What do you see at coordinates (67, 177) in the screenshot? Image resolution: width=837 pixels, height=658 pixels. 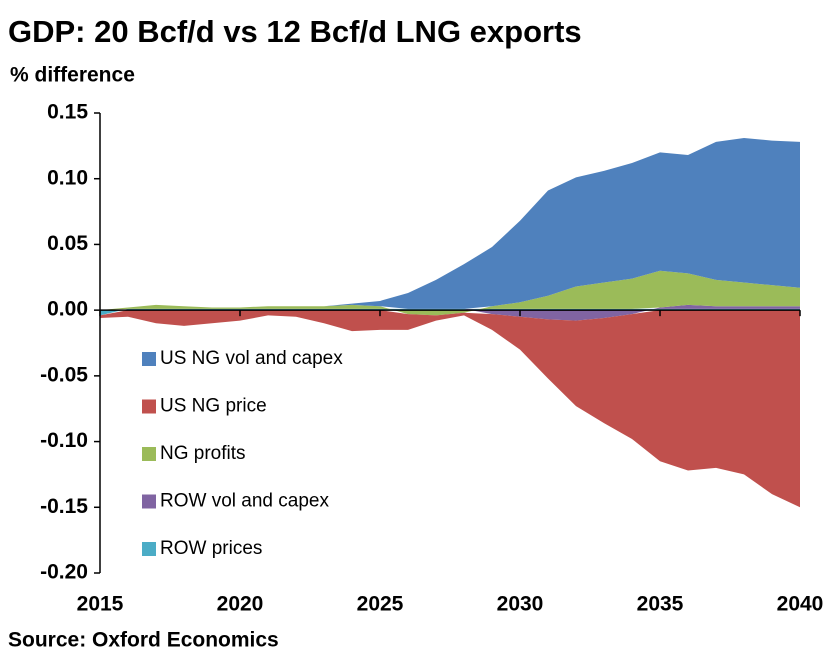 I see `y-tick-label: 0.10` at bounding box center [67, 177].